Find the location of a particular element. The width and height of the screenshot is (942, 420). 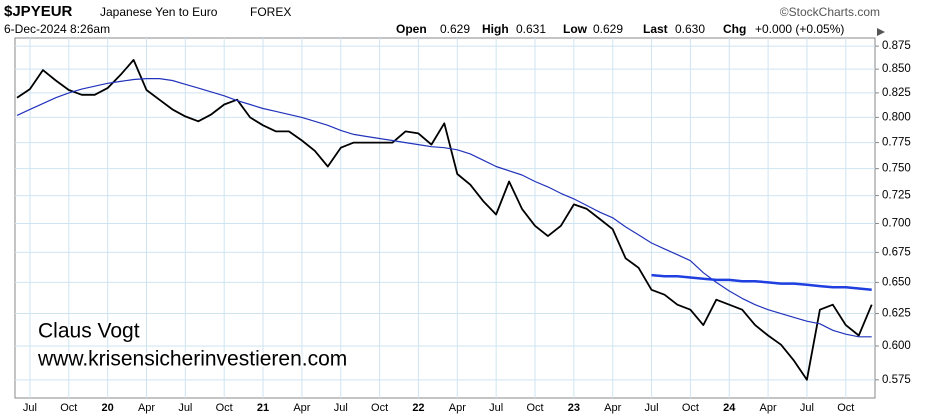

chart-subtitle: Japanese Yen to Euro is located at coordinates (159, 12).